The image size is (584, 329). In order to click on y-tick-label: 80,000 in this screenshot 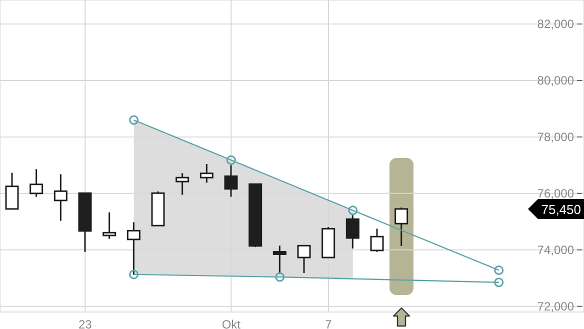, I will do `click(555, 80)`.